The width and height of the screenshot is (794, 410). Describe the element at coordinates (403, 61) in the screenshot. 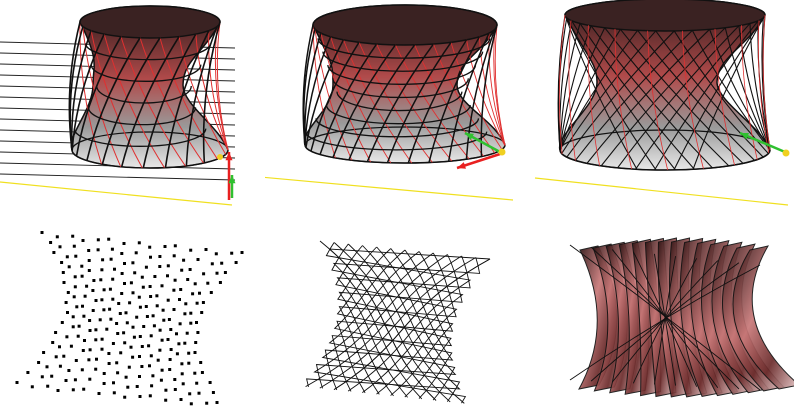

I see `parallel-ring` at that location.